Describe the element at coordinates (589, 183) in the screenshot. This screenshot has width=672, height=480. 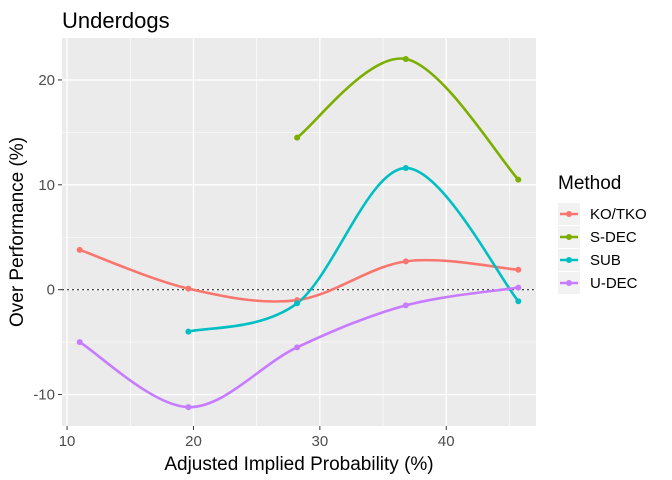
I see `legend-title: Method` at that location.